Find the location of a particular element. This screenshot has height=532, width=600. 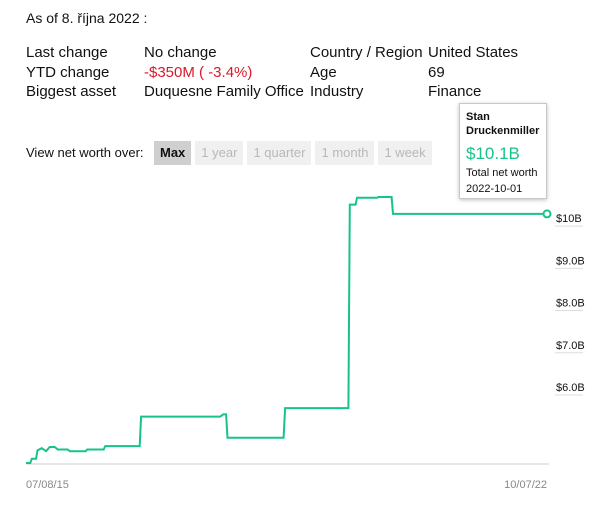

tooltip-caption: Total net worth is located at coordinates (502, 173).